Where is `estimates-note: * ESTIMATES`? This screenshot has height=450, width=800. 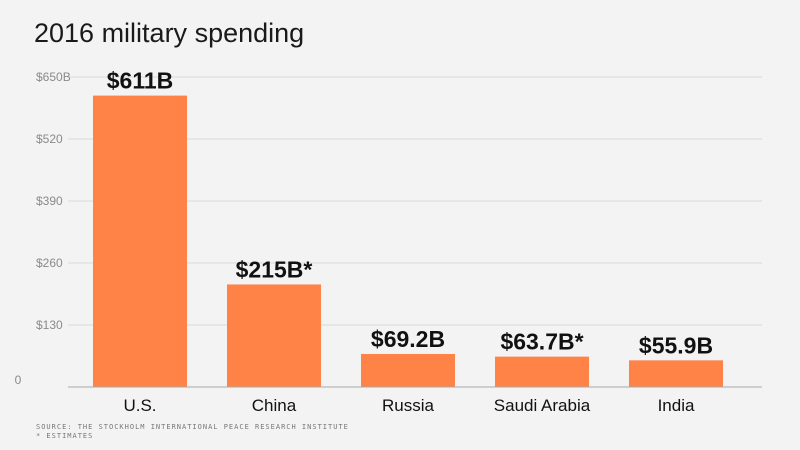
estimates-note: * ESTIMATES is located at coordinates (65, 436).